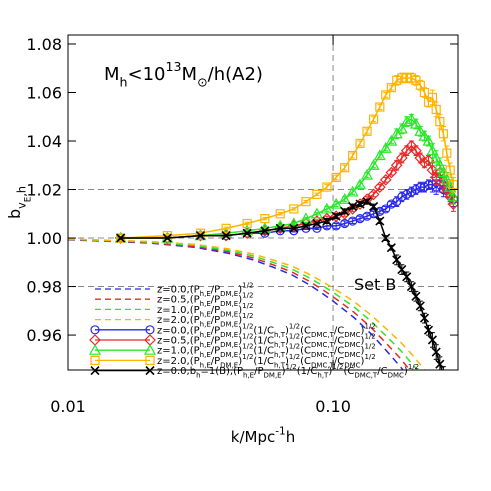  I want to click on legend-label-part: h, so click(198, 376).